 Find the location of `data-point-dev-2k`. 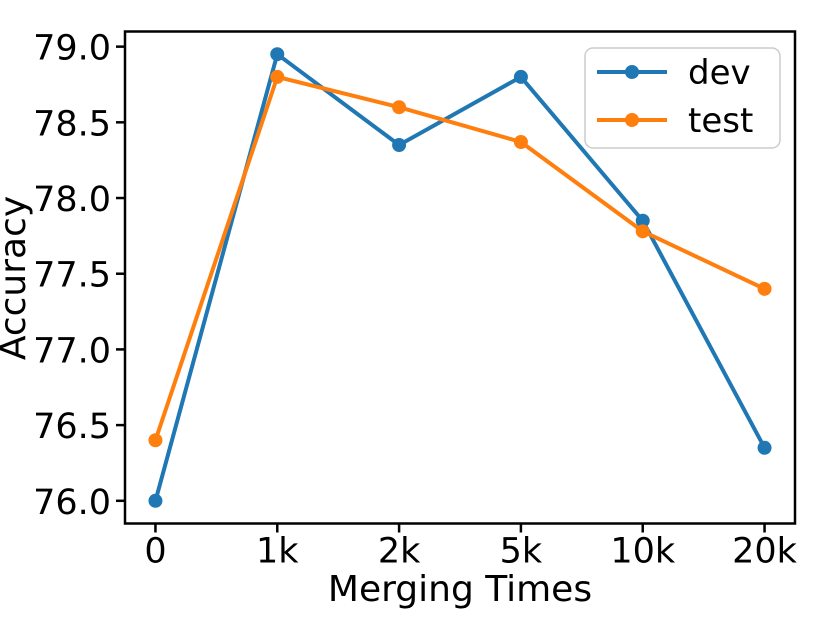

data-point-dev-2k is located at coordinates (399, 145).